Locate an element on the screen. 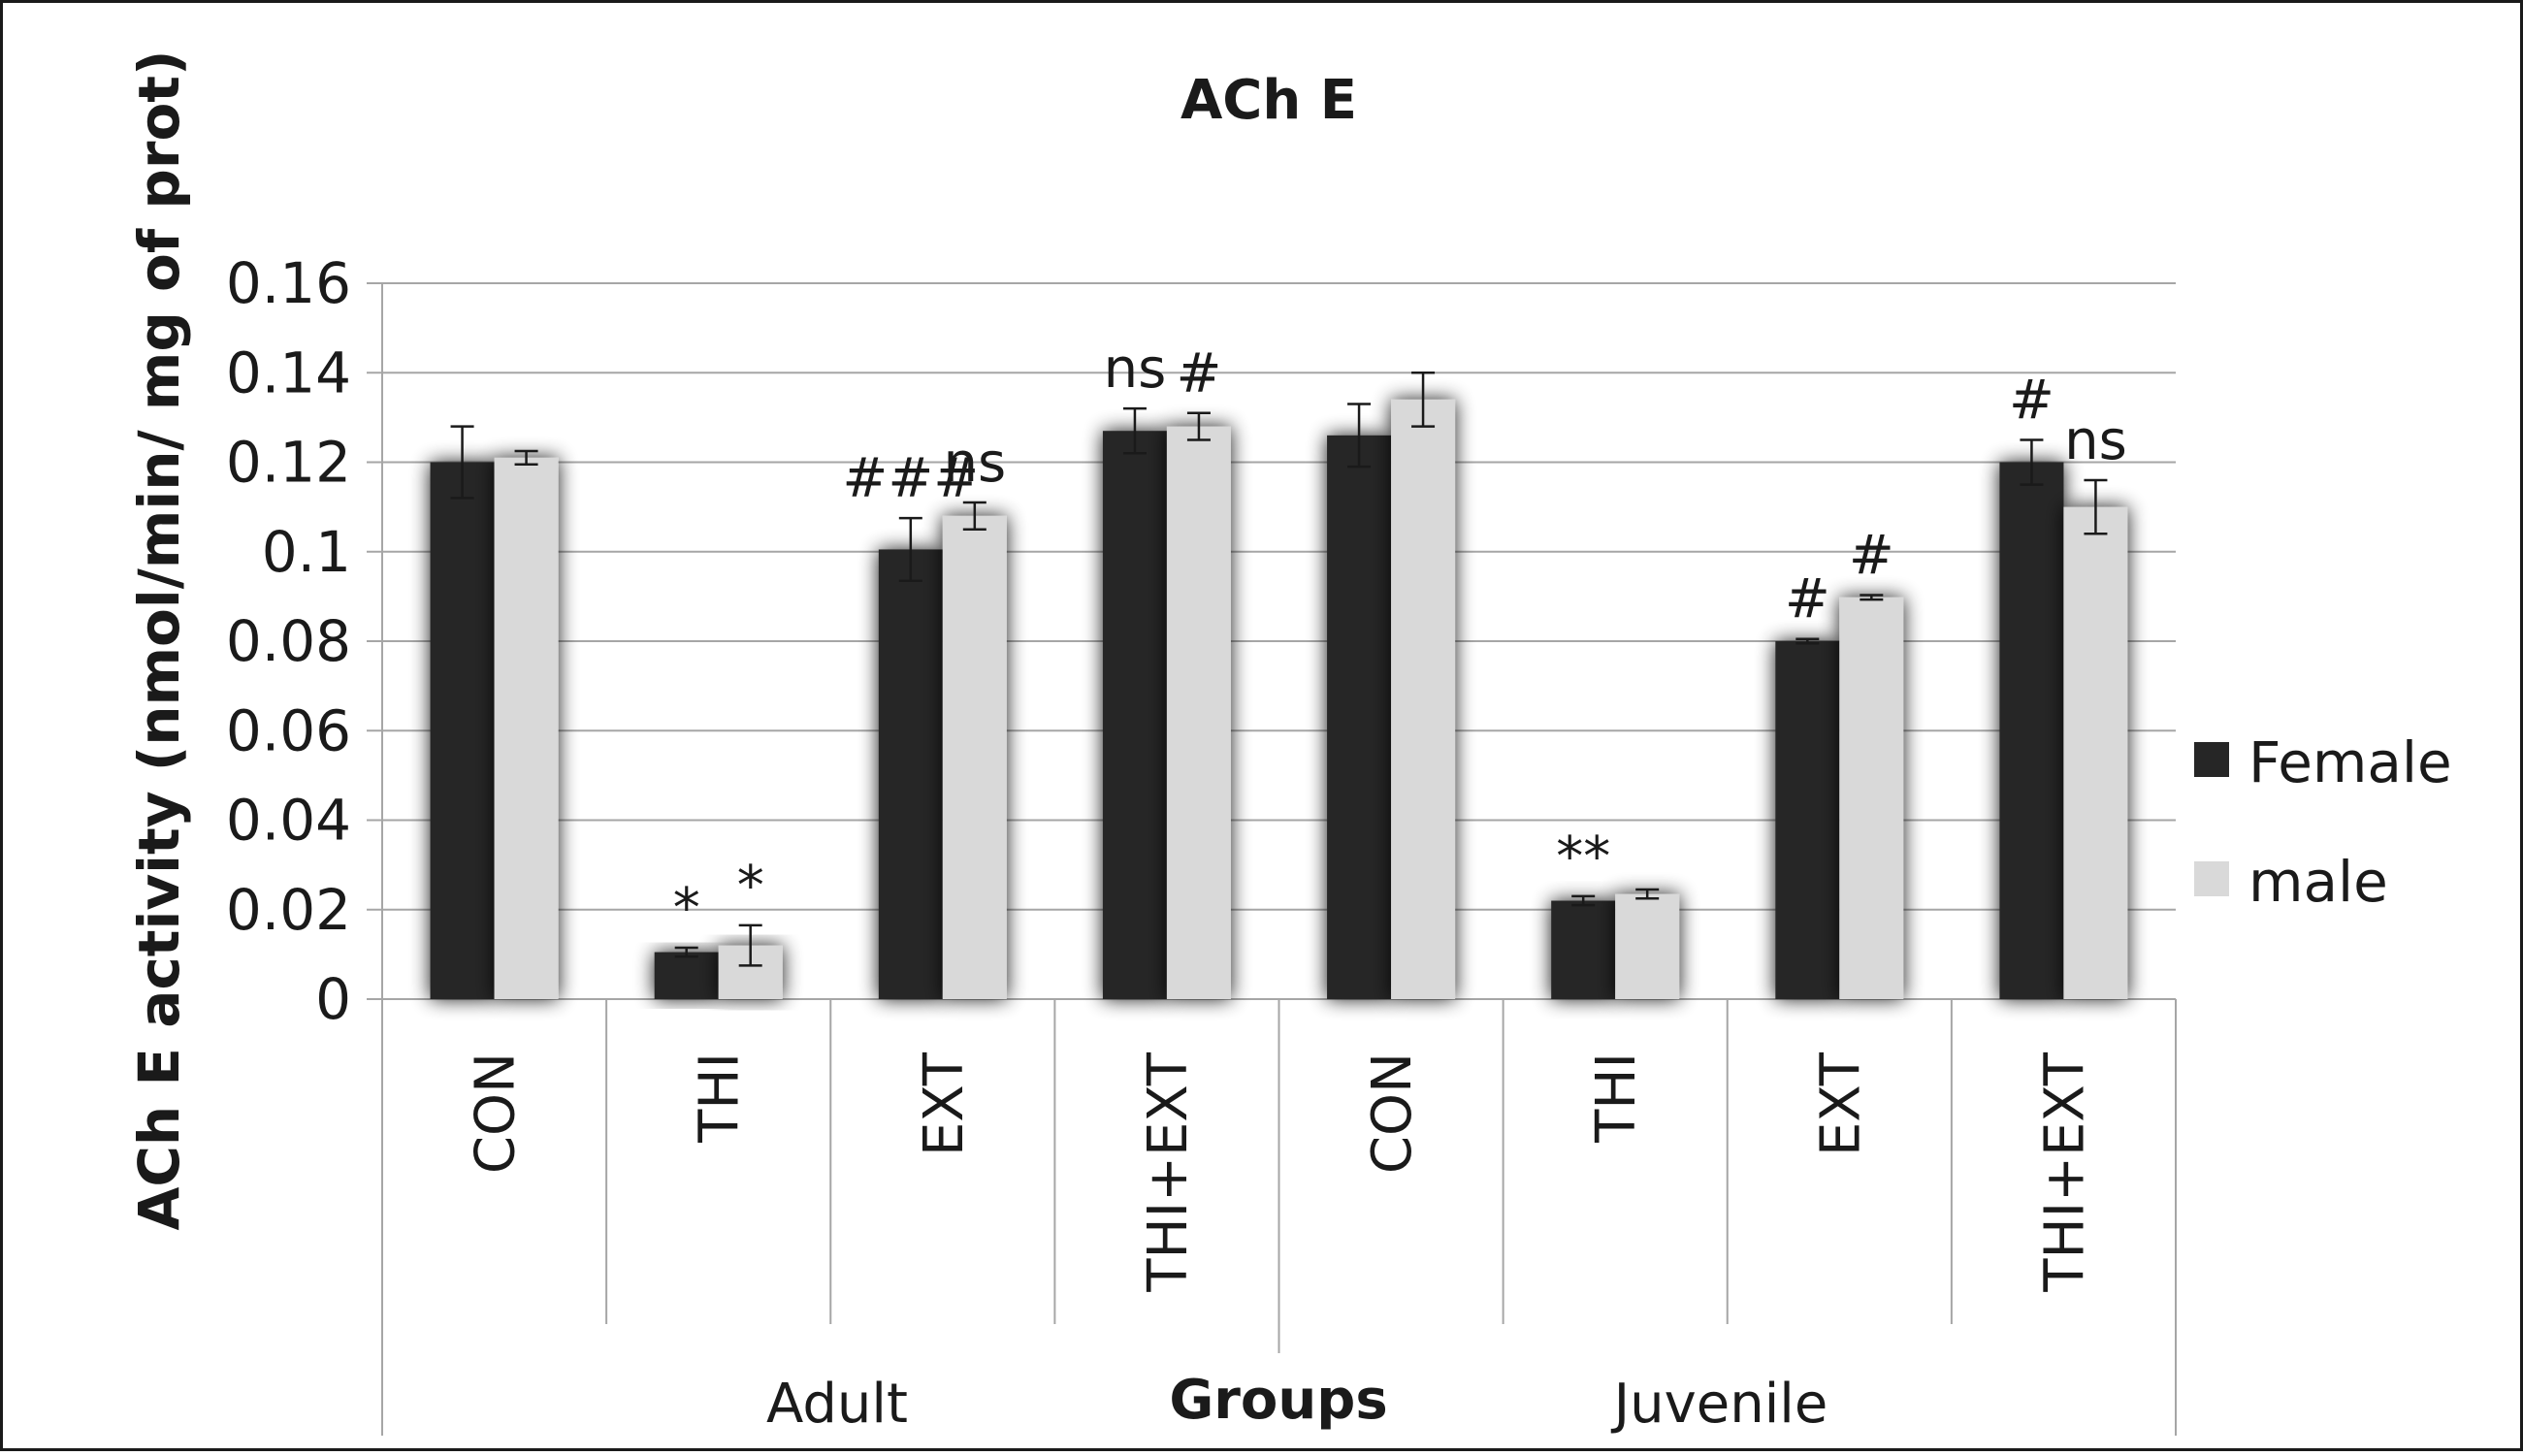 This screenshot has height=1456, width=2523. y-tick-label: 0.04 is located at coordinates (288, 821).